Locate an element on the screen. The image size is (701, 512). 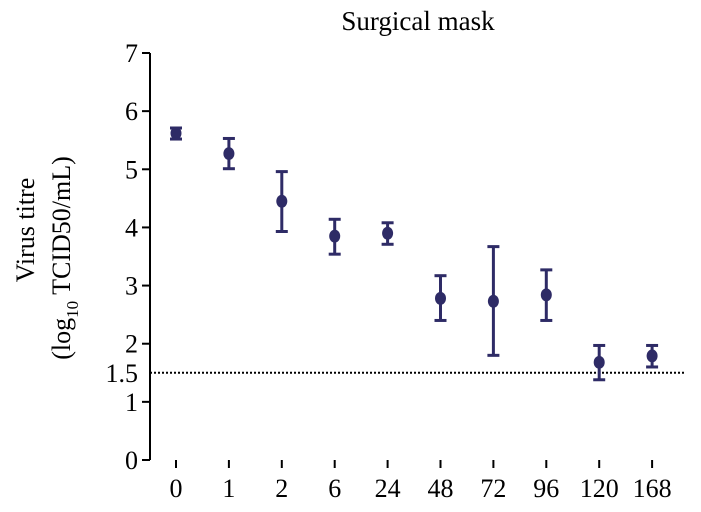
y-tick-label: 6 is located at coordinates (131, 111).